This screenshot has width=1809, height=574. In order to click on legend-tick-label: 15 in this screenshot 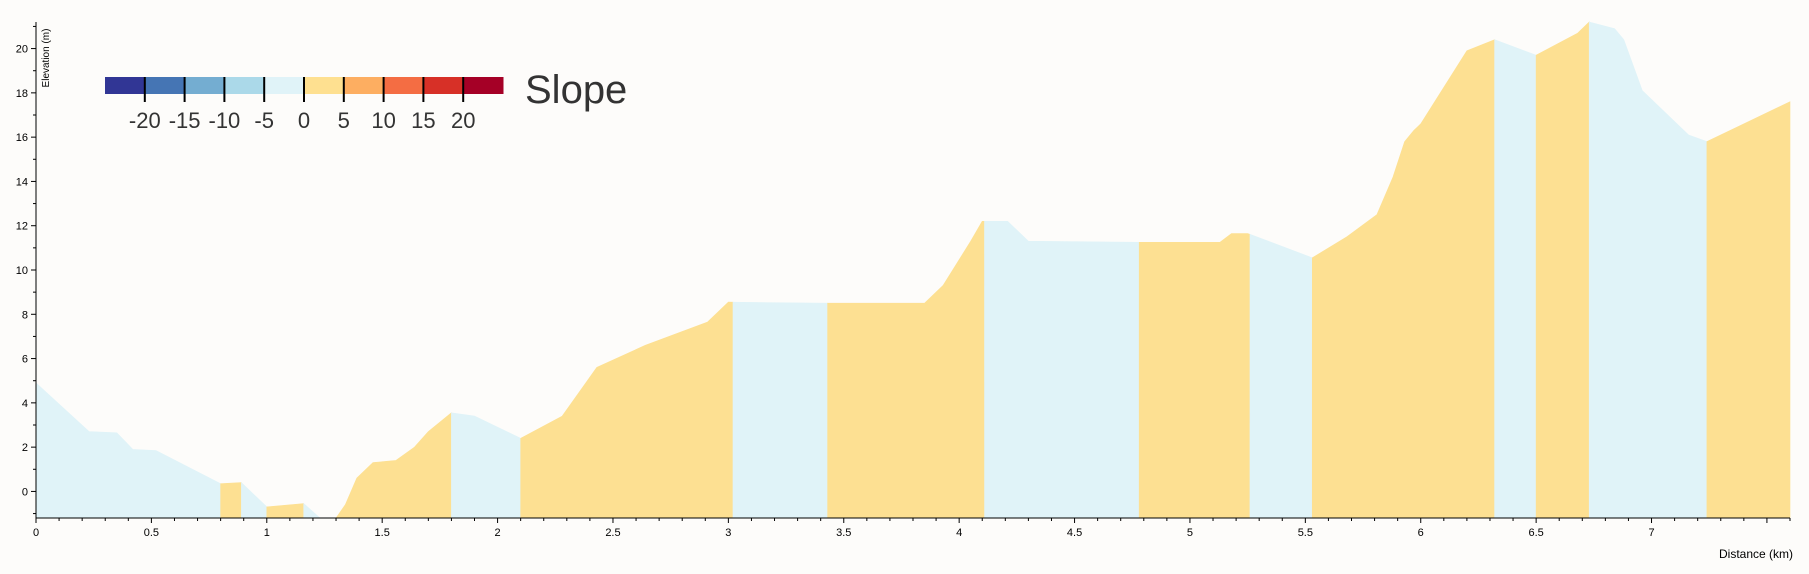, I will do `click(423, 120)`.